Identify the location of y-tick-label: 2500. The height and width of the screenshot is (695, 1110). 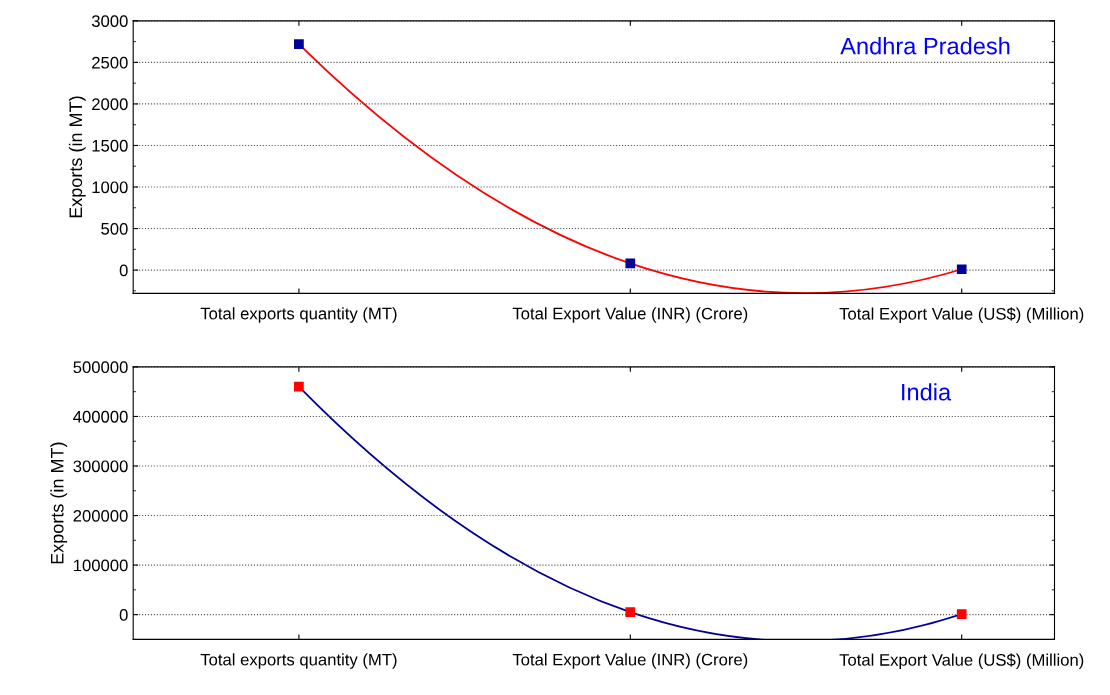
(110, 62).